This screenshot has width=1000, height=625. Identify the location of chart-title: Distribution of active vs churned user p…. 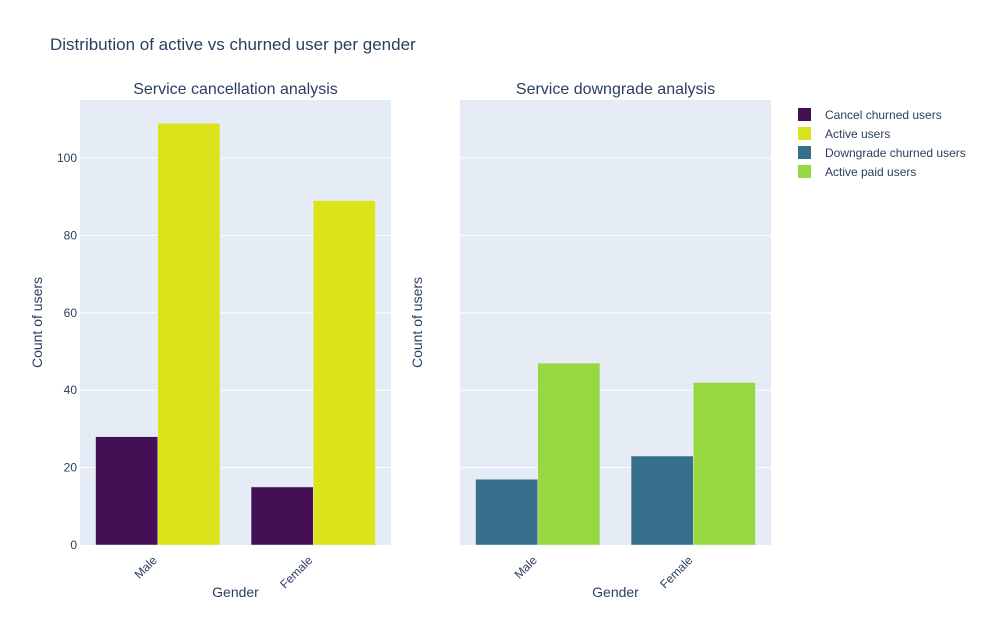
(233, 44).